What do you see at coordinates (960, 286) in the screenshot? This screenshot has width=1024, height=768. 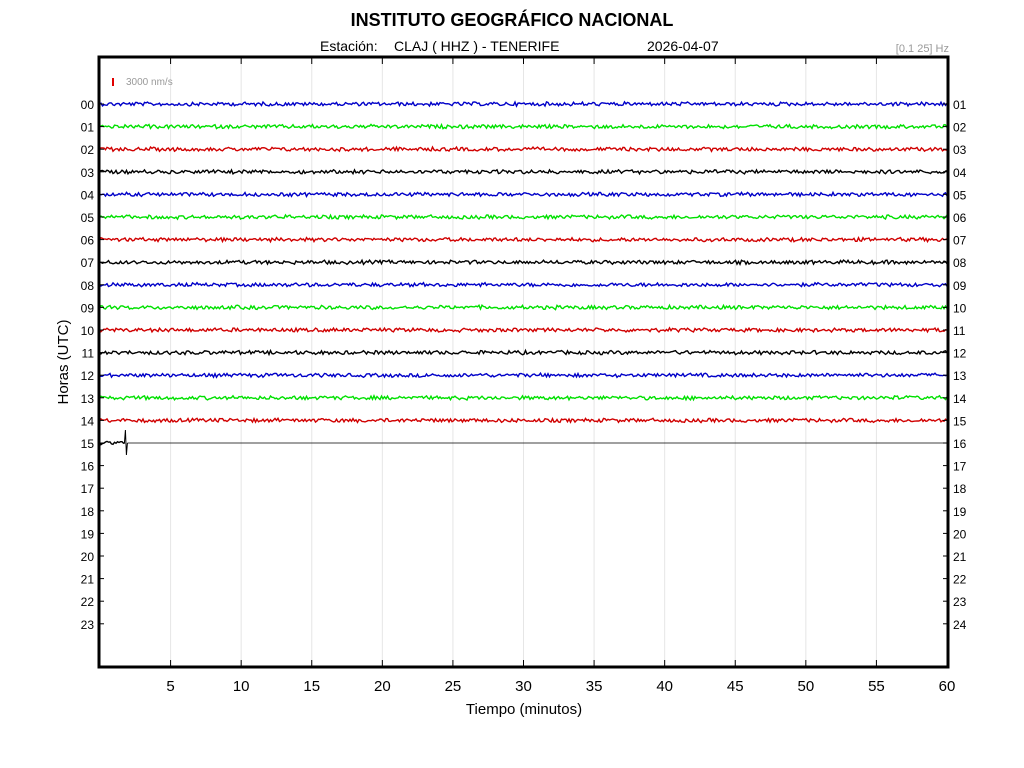 I see `y-tick-label-right: 09` at bounding box center [960, 286].